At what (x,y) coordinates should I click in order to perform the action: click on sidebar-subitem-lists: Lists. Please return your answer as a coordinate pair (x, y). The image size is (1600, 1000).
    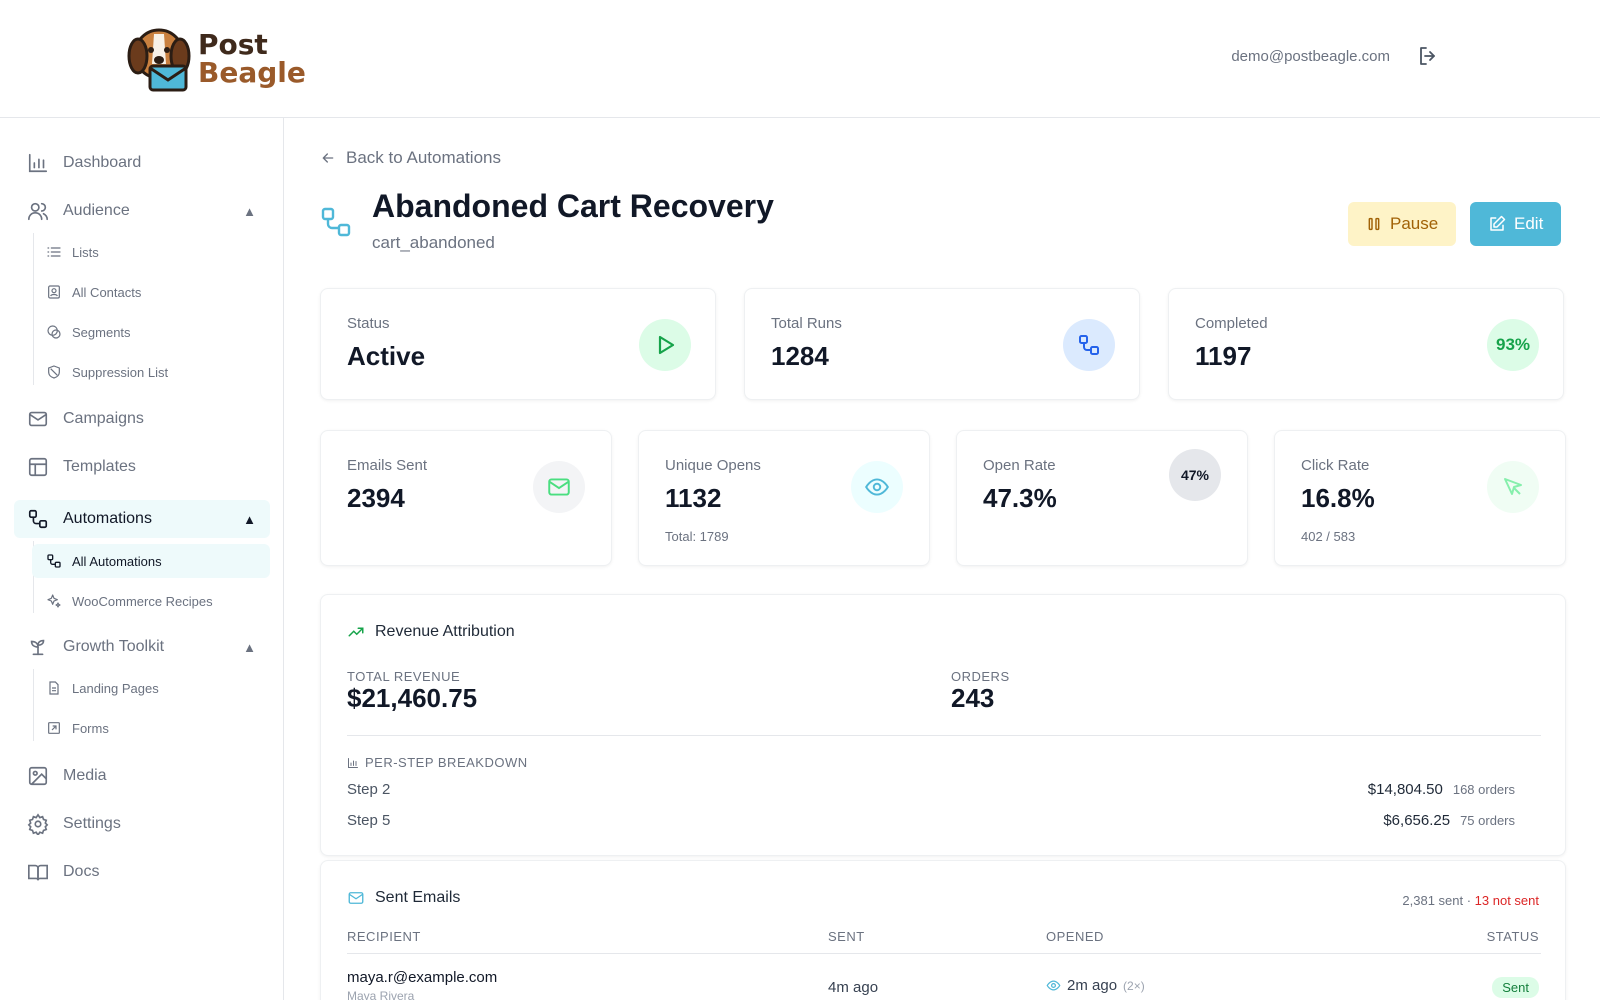
    Looking at the image, I should click on (151, 252).